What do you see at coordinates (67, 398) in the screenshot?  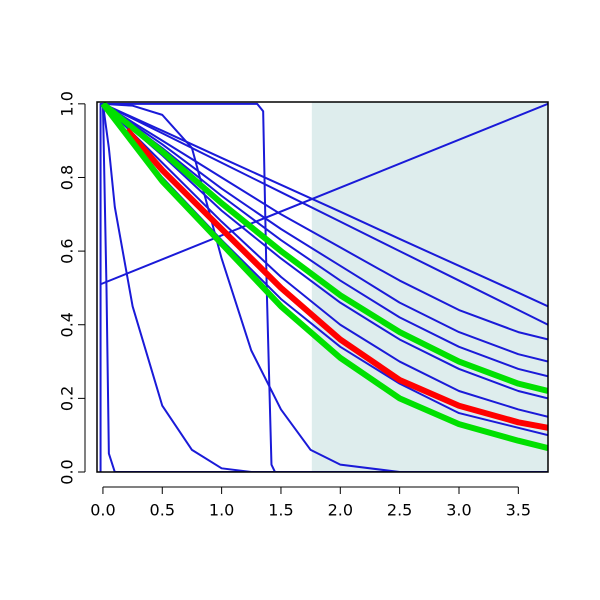 I see `y-tick-label: 0.2` at bounding box center [67, 398].